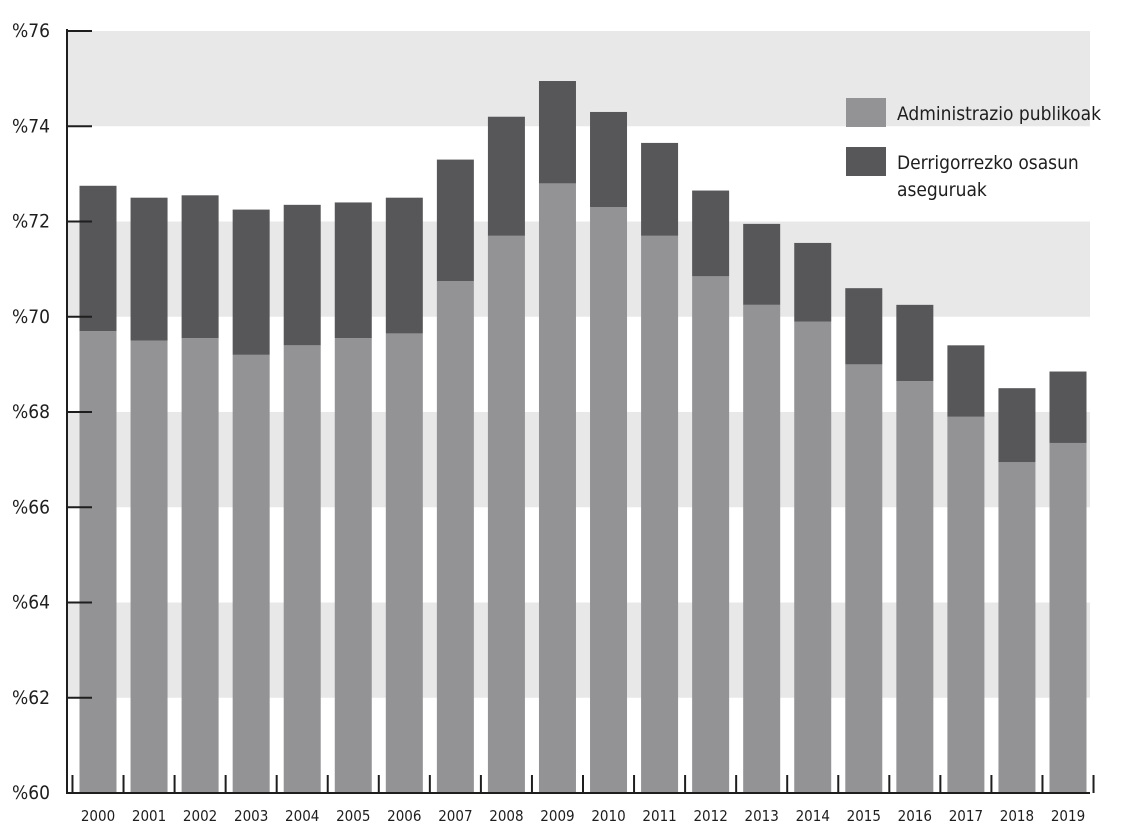 Image resolution: width=1124 pixels, height=825 pixels. What do you see at coordinates (149, 816) in the screenshot?
I see `x-tick-label: 2001` at bounding box center [149, 816].